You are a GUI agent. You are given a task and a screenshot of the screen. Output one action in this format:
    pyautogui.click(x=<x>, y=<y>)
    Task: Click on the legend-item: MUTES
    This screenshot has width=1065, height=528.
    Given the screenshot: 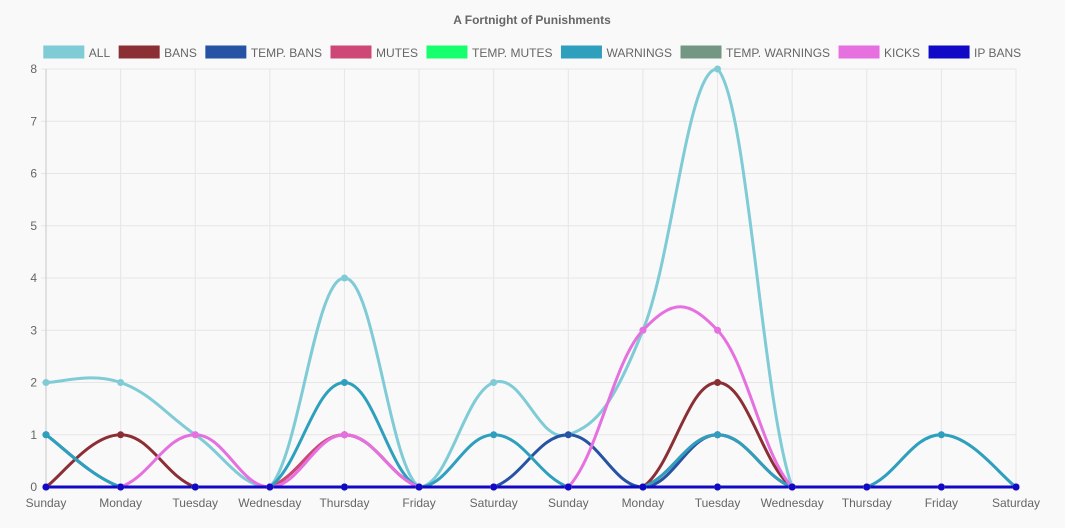 What is the action you would take?
    pyautogui.click(x=374, y=52)
    